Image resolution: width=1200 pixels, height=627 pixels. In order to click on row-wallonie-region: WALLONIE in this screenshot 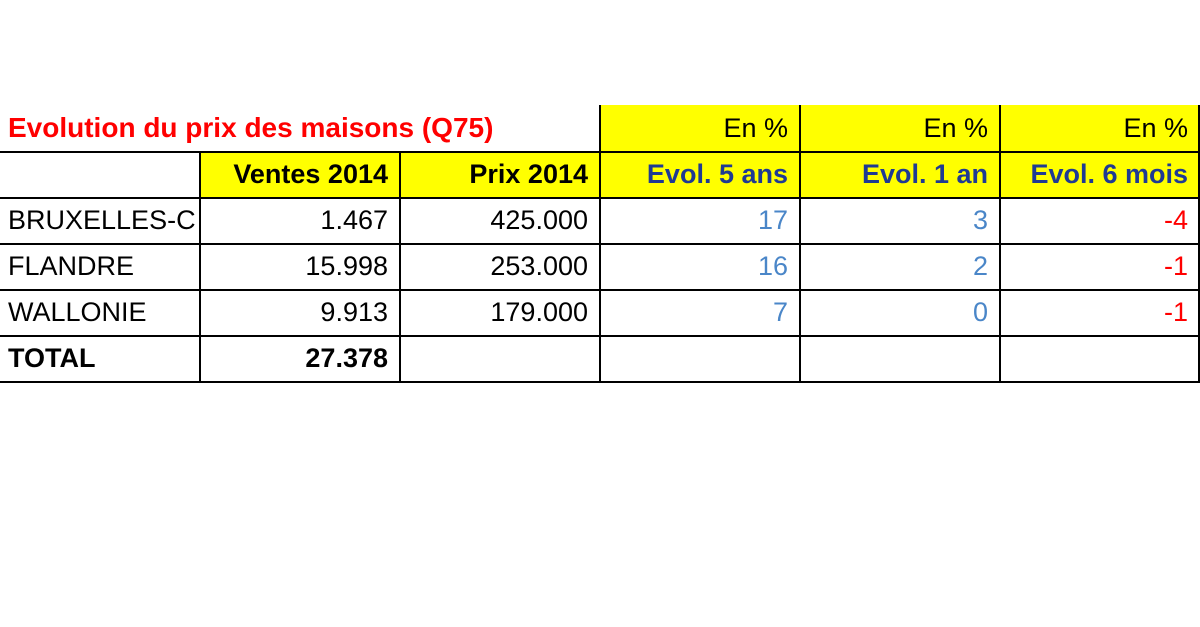, I will do `click(77, 312)`.